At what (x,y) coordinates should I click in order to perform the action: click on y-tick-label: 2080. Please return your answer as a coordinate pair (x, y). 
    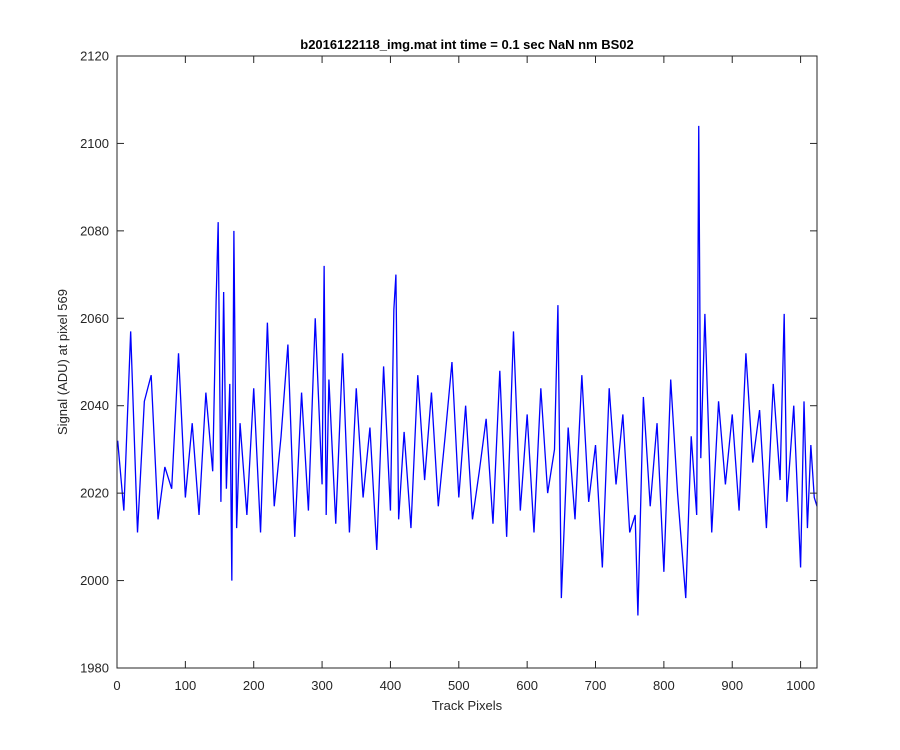
    Looking at the image, I should click on (94, 230).